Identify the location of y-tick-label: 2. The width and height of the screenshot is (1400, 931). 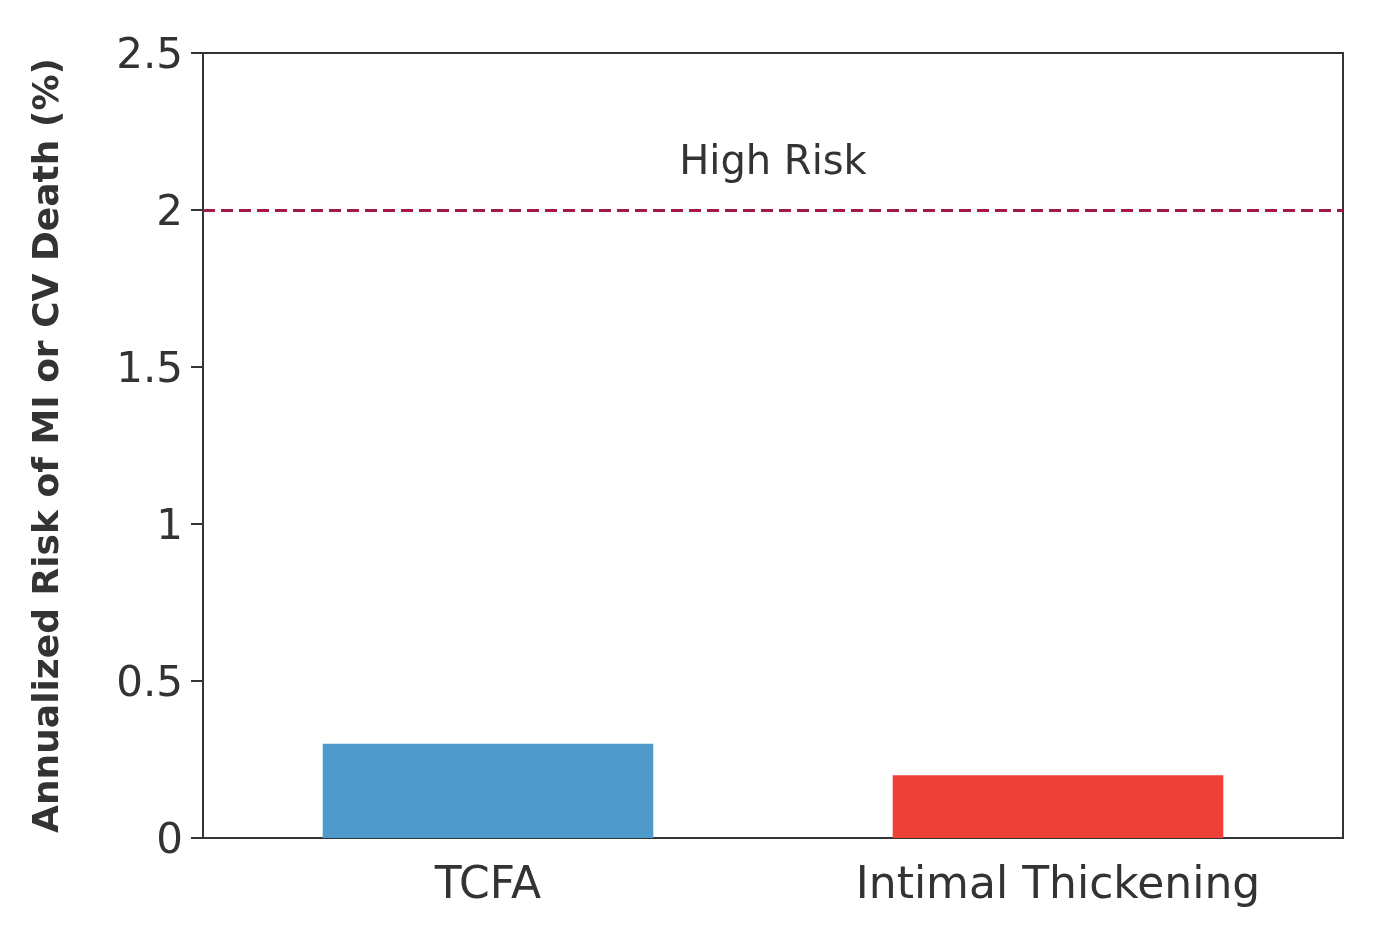
(169, 210).